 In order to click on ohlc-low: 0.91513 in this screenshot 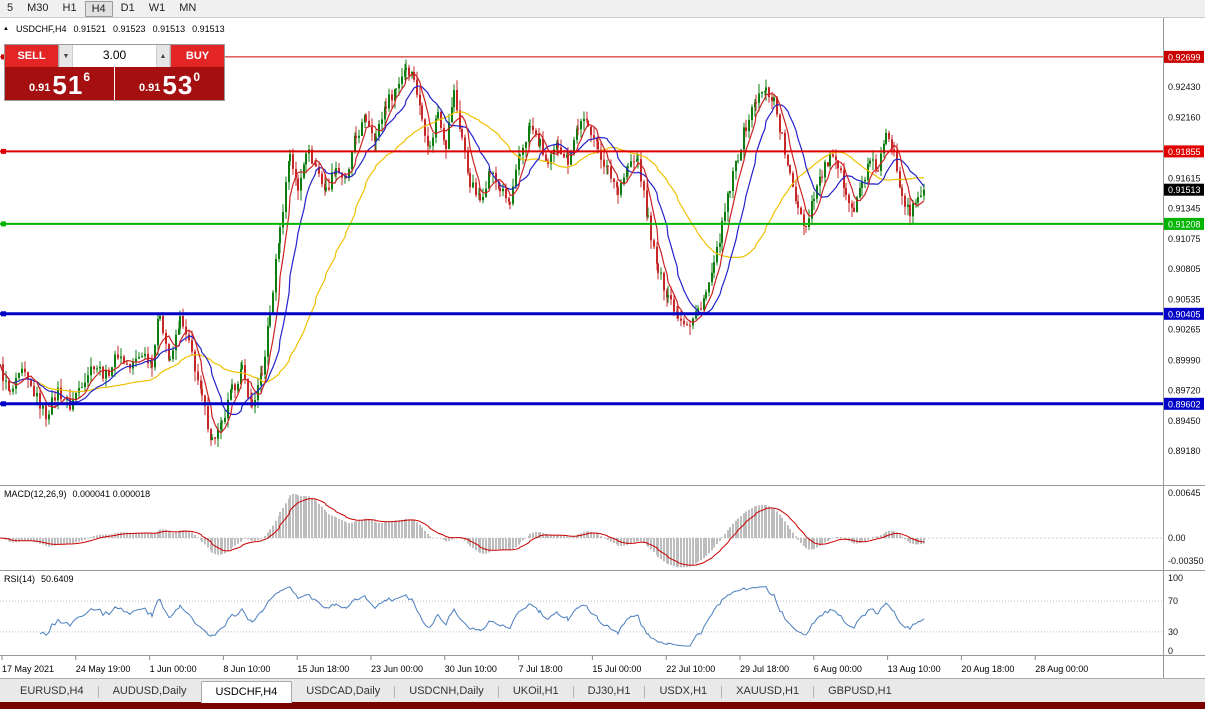, I will do `click(169, 29)`.